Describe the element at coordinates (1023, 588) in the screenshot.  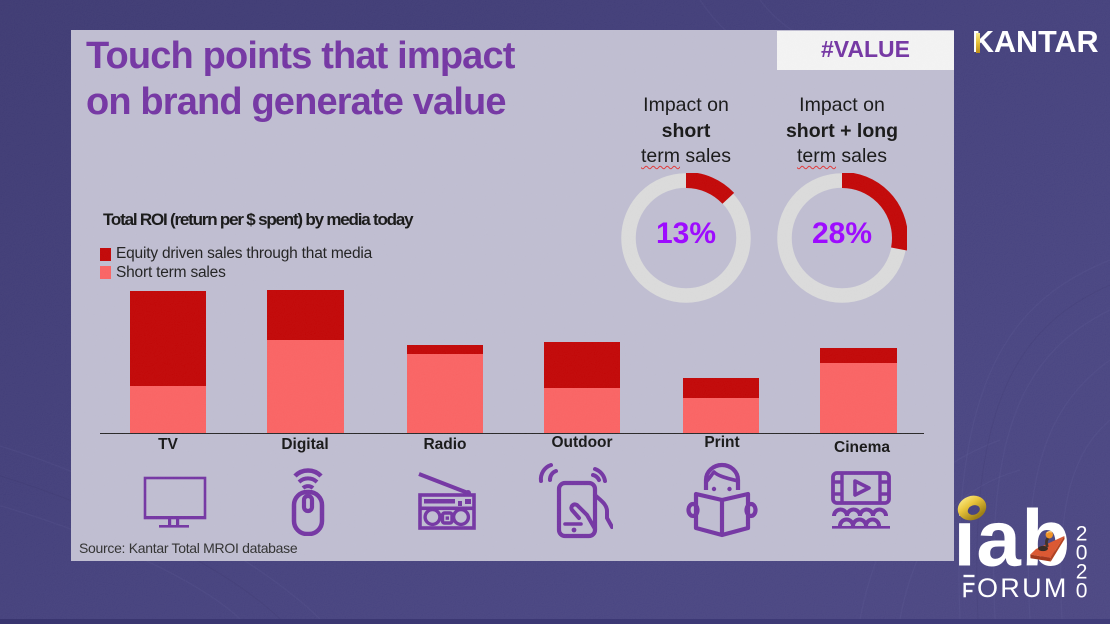
I see `svg-text: ORUM` at that location.